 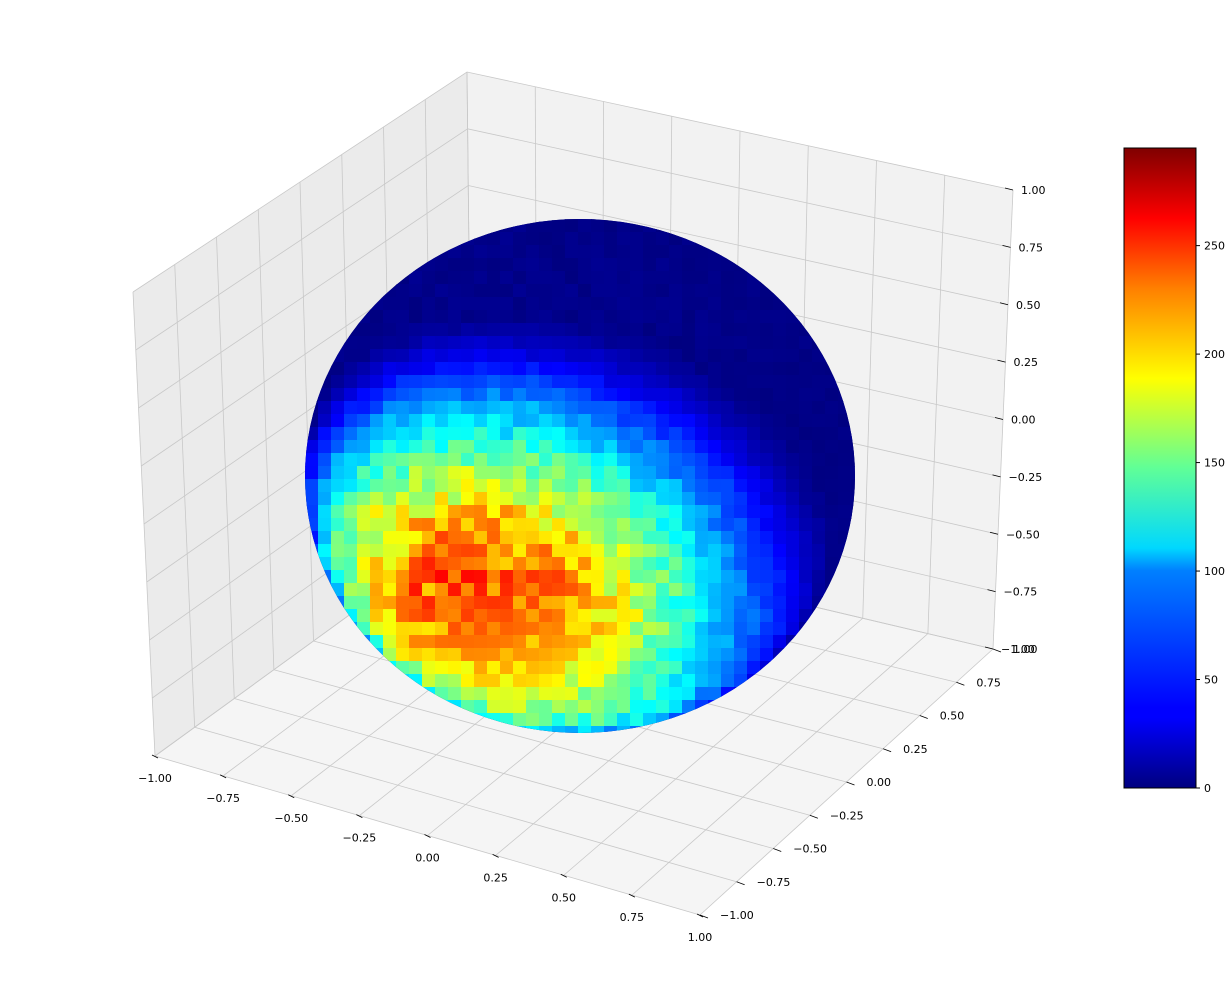 I want to click on y-tick-label: −0.75, so click(x=774, y=882).